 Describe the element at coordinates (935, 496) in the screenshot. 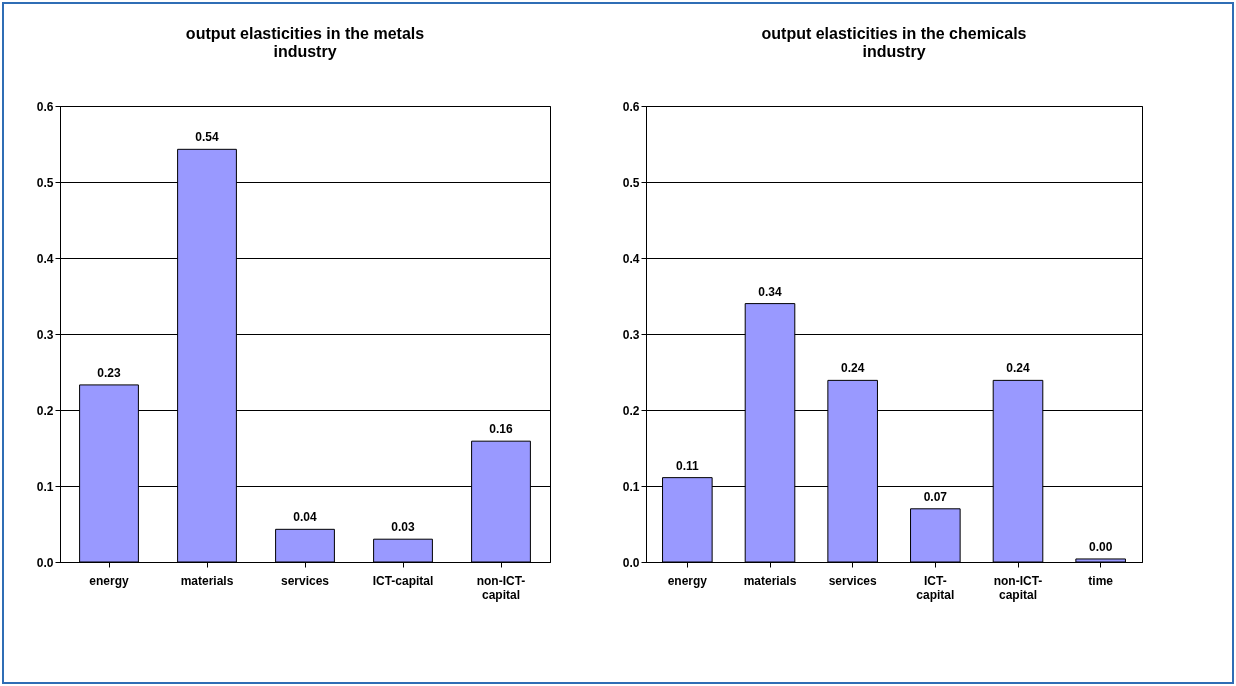

I see `data-label: 0.07` at that location.